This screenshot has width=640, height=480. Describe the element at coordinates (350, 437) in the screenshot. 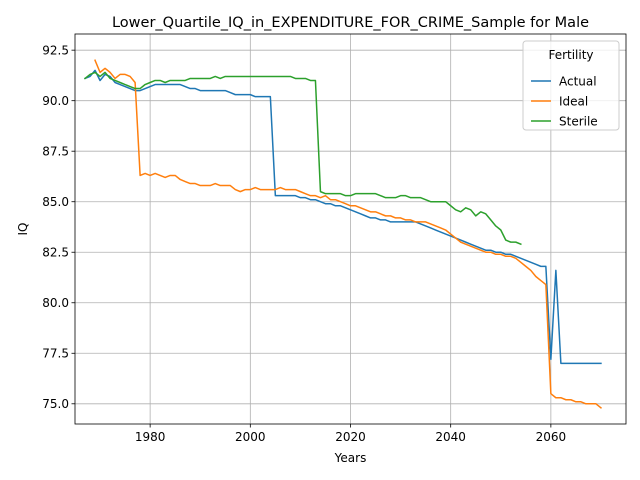

I see `x-tick-label: 2020` at that location.